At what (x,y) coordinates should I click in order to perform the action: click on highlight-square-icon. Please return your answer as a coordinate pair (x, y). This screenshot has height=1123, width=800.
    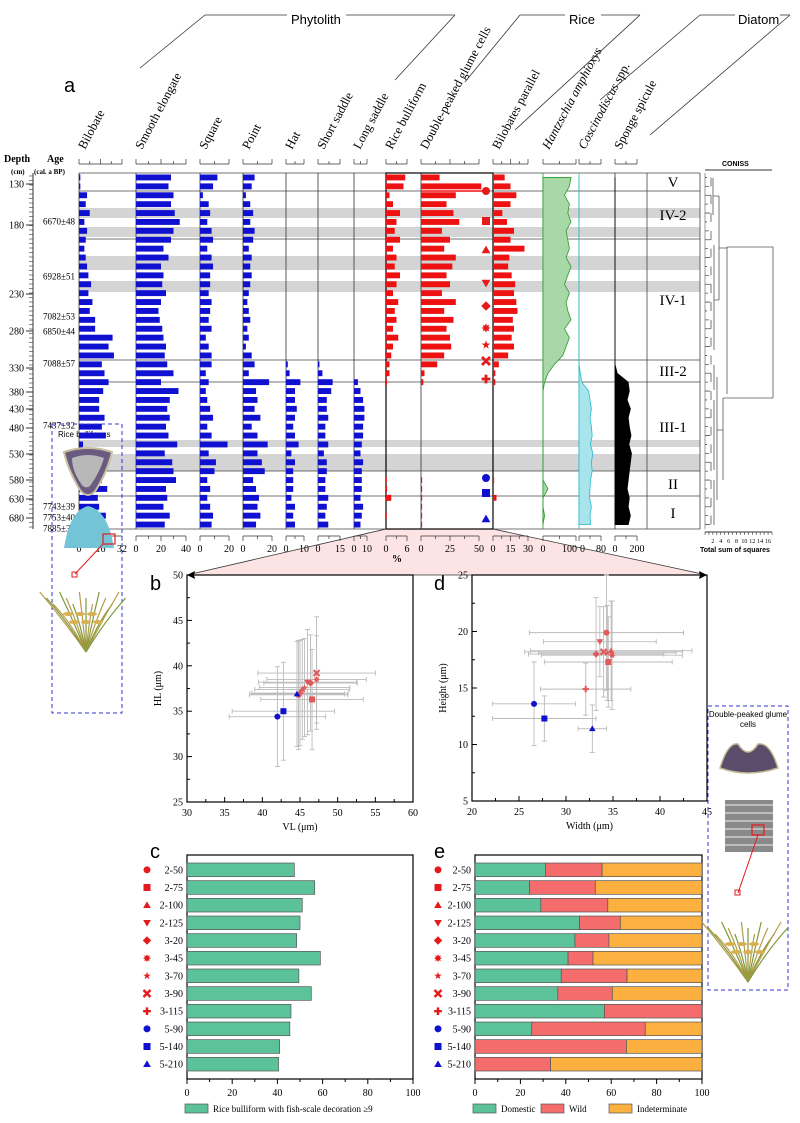
    Looking at the image, I should click on (737, 892).